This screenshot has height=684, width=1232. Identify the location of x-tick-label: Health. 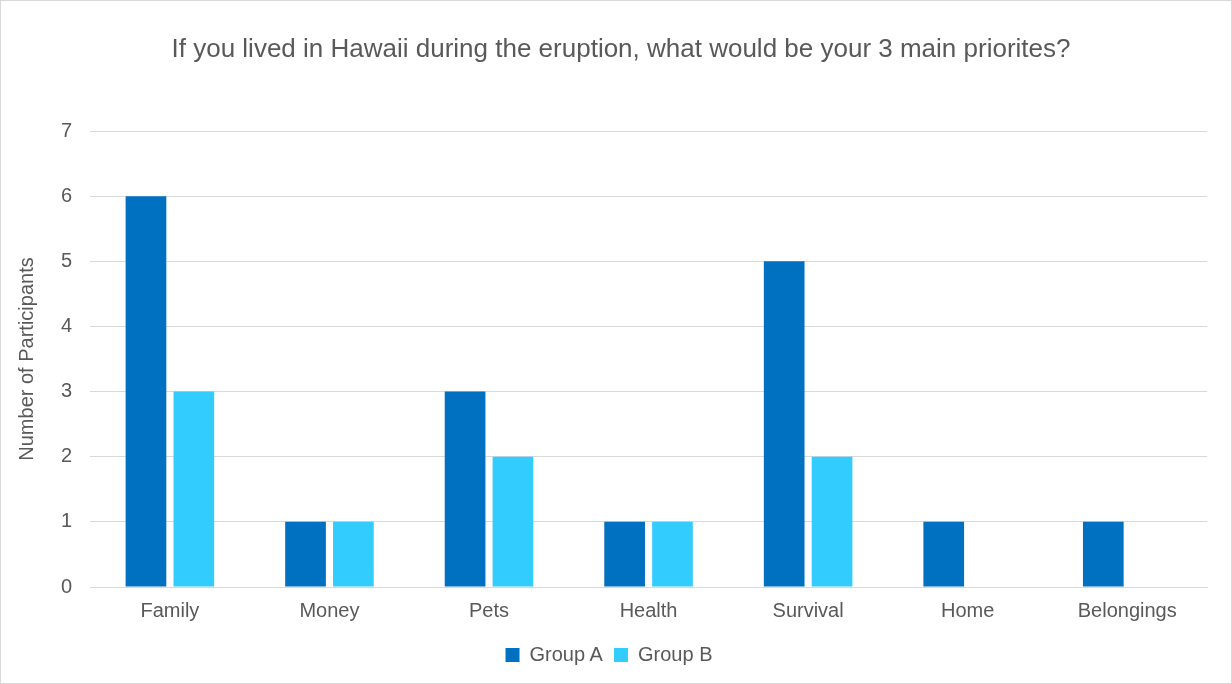
(648, 609).